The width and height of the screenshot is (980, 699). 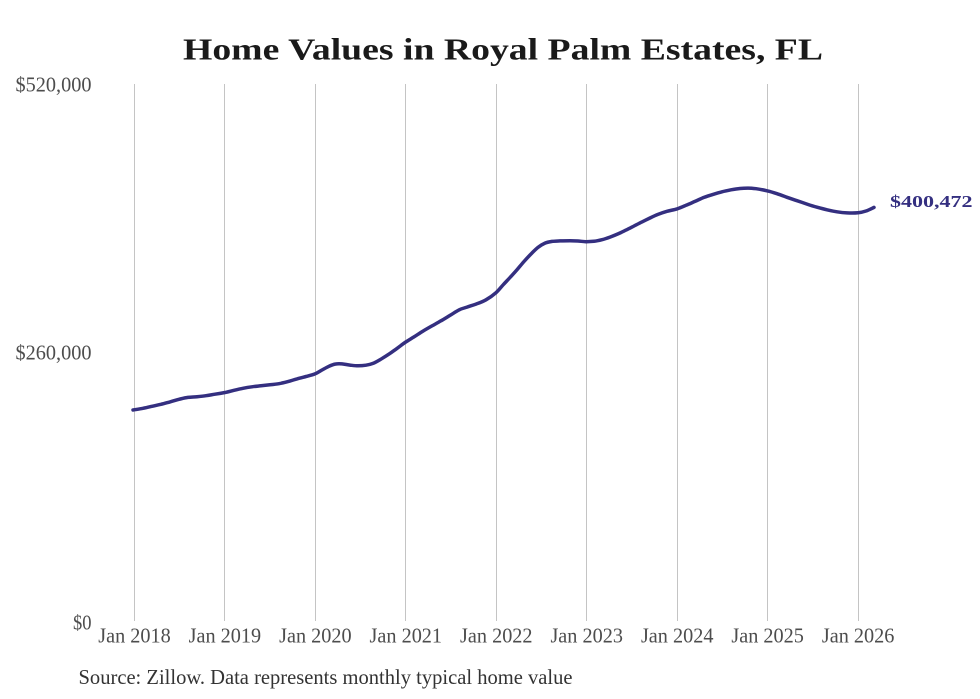 I want to click on svg-text:Home Values in Royal Palm Esta: Home Values in Royal Palm Estates, FL, so click(x=503, y=49).